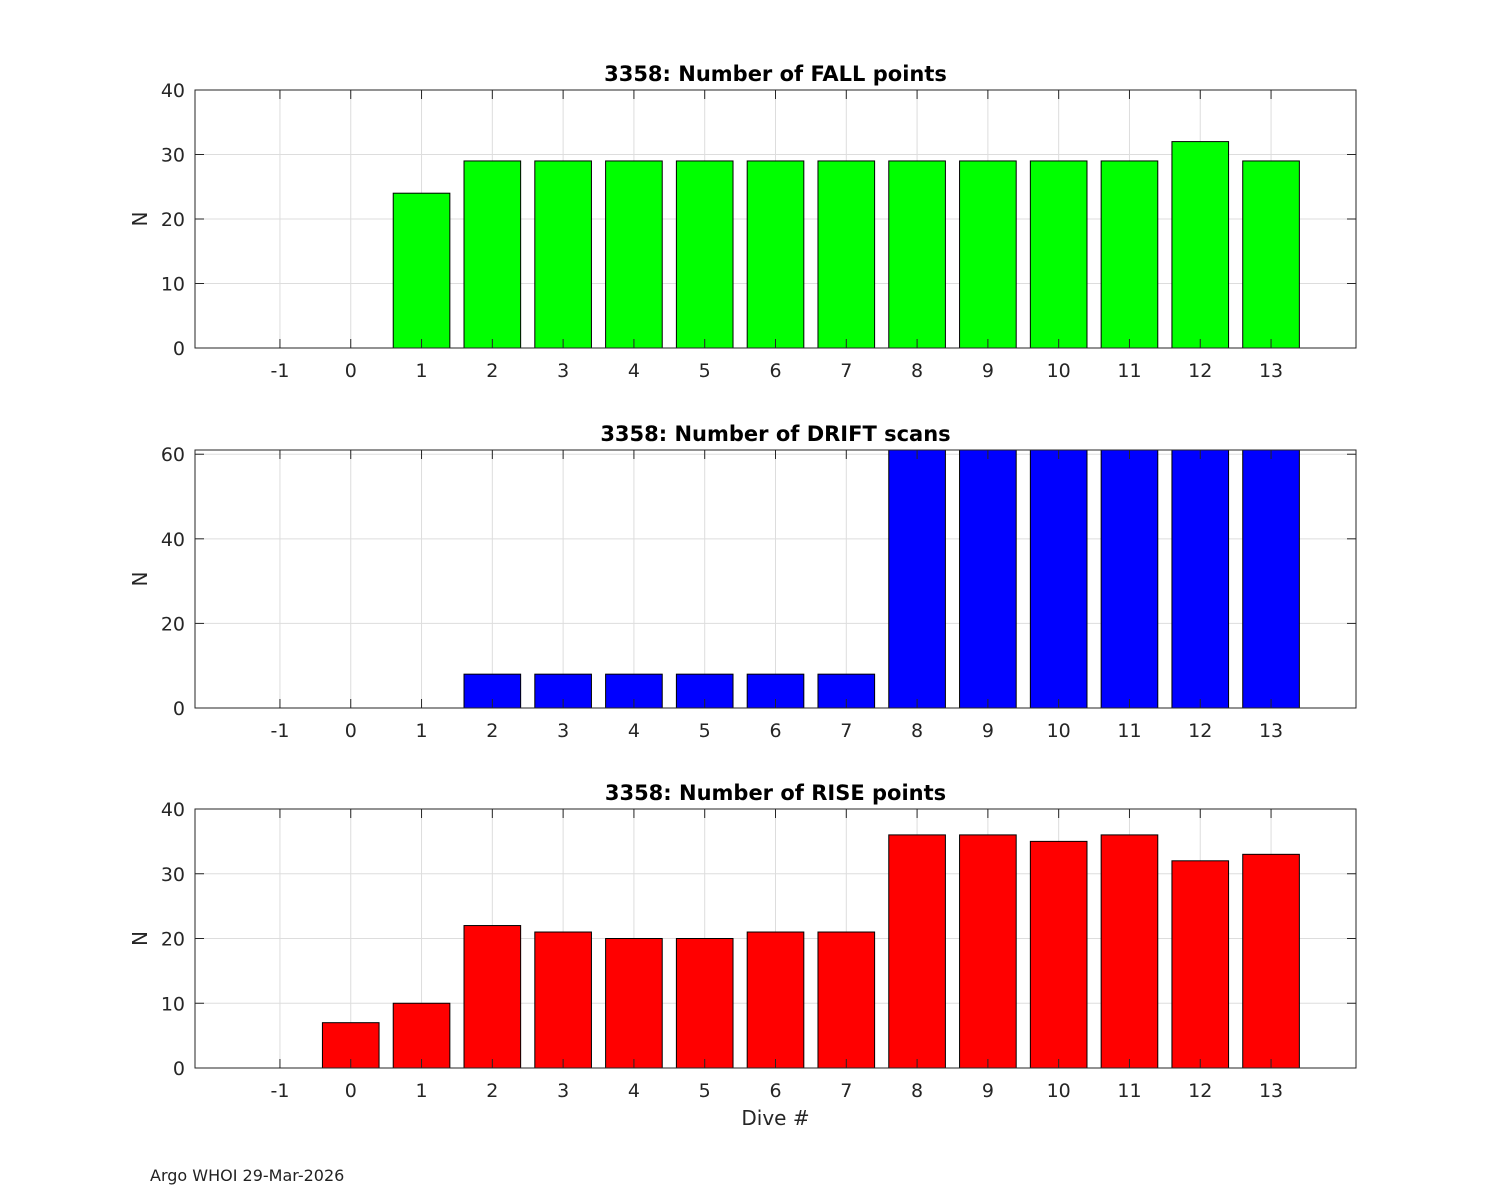  I want to click on y-tick-label: 60, so click(173, 455).